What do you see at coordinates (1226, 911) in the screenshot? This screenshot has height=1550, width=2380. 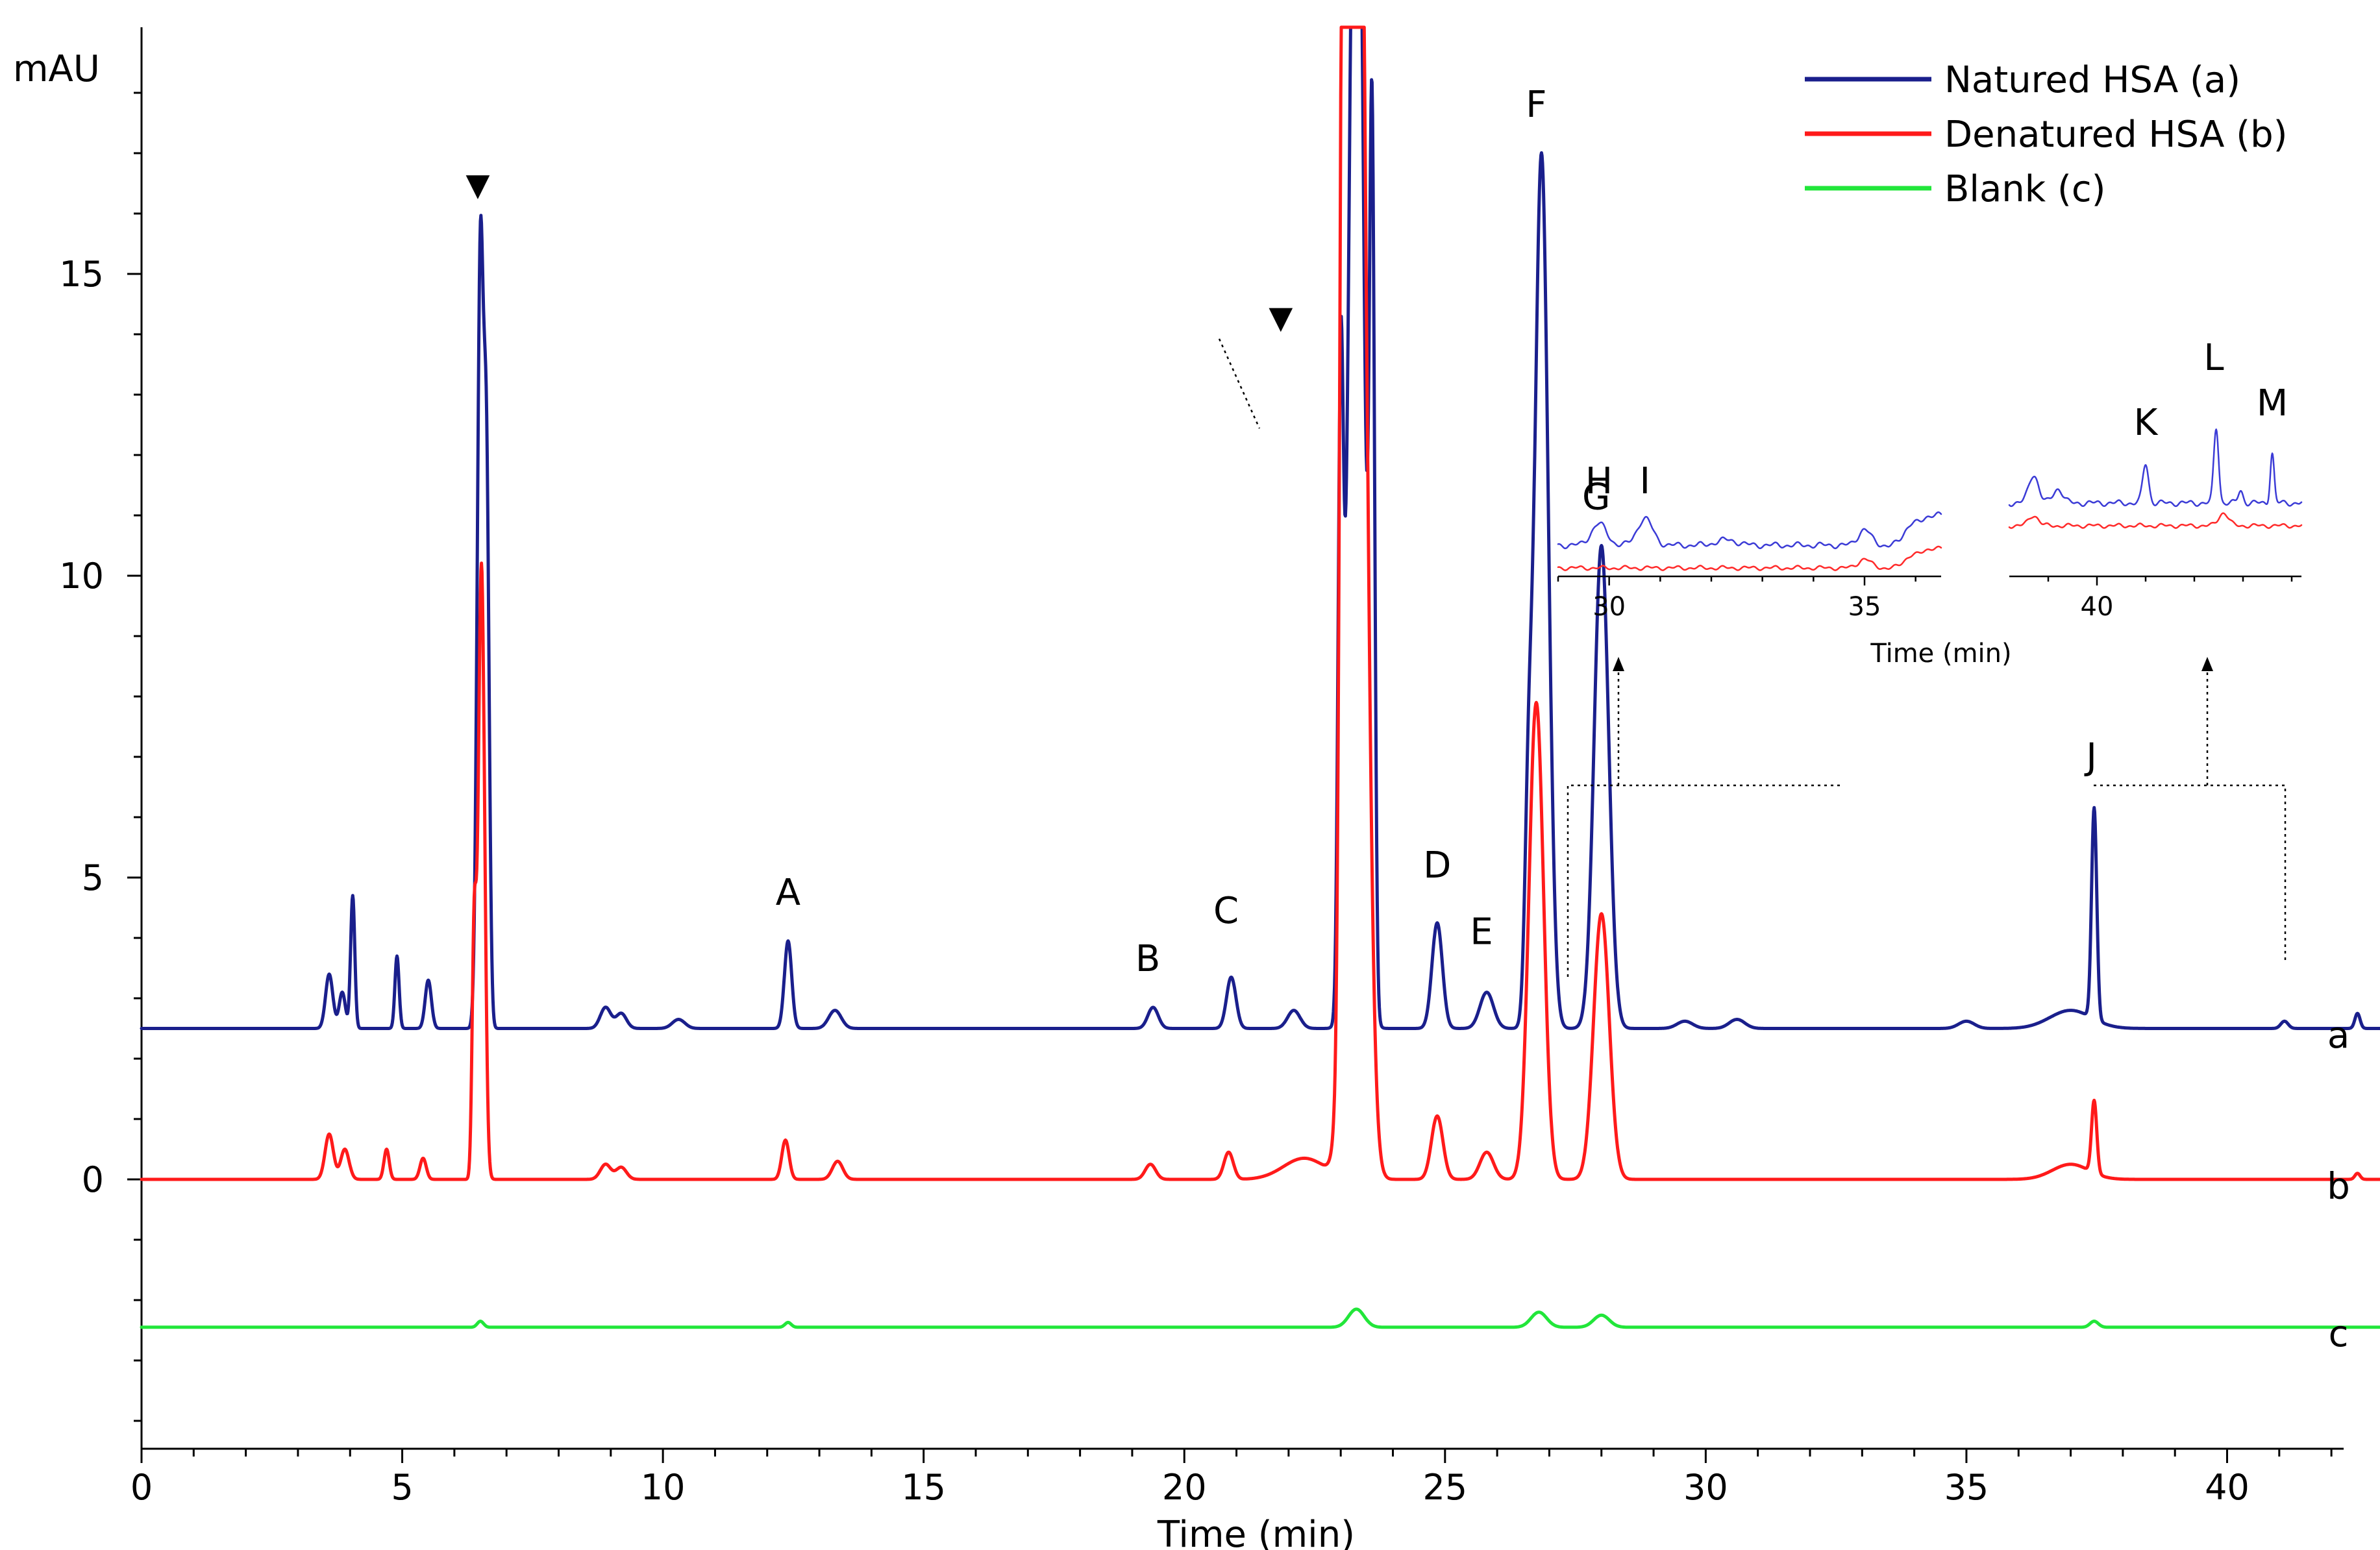 I see `peak-label-C: C` at bounding box center [1226, 911].